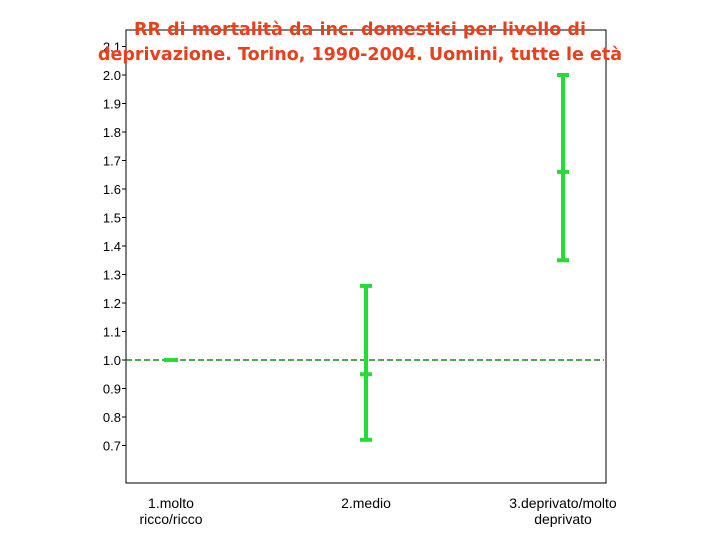  Describe the element at coordinates (563, 503) in the screenshot. I see `x-category-label: 3.deprivato/molto` at that location.